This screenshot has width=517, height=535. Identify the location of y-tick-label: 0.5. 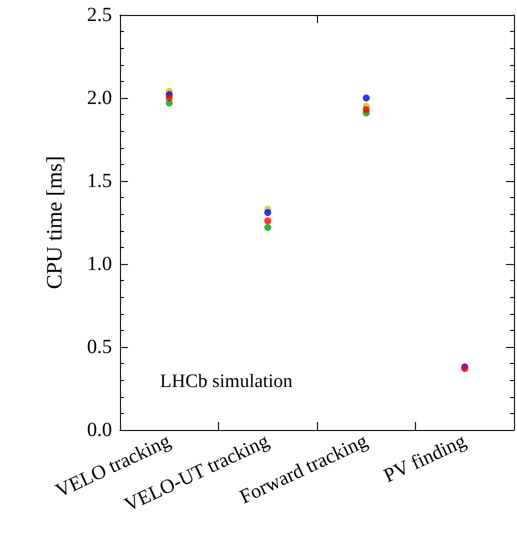
(99, 347).